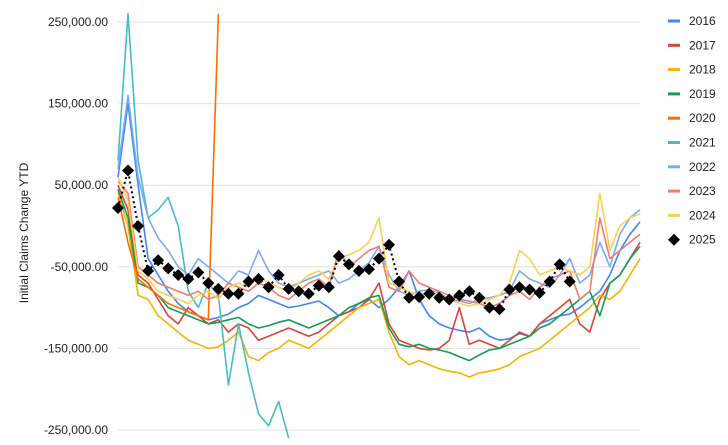  Describe the element at coordinates (78, 104) in the screenshot. I see `y-tick-label: 150,000.00` at that location.